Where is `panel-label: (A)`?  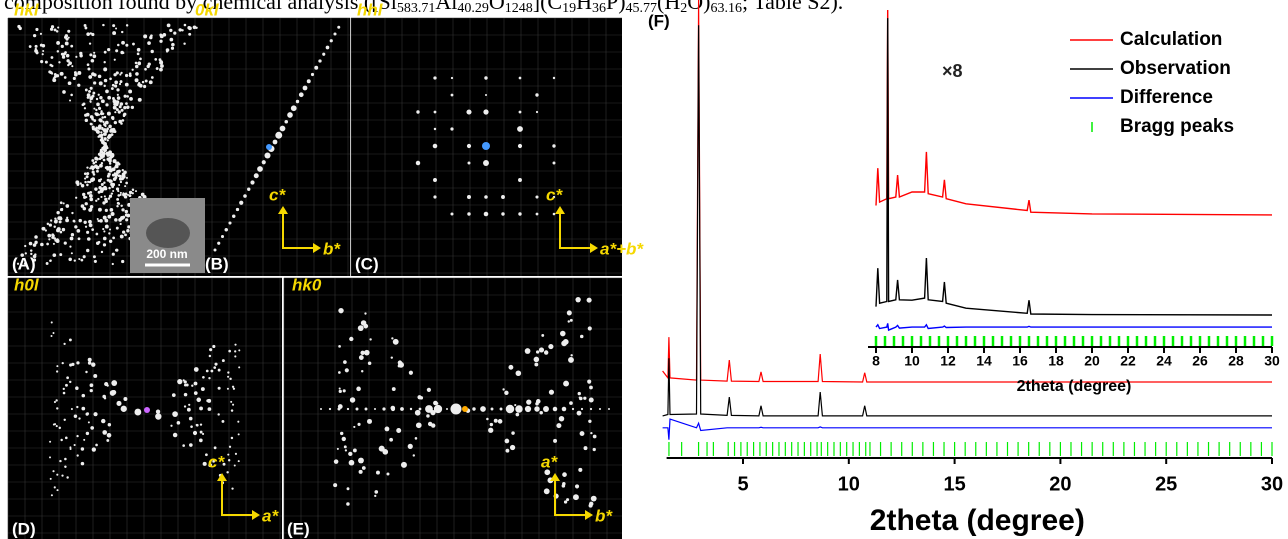
panel-label: (A) is located at coordinates (24, 263).